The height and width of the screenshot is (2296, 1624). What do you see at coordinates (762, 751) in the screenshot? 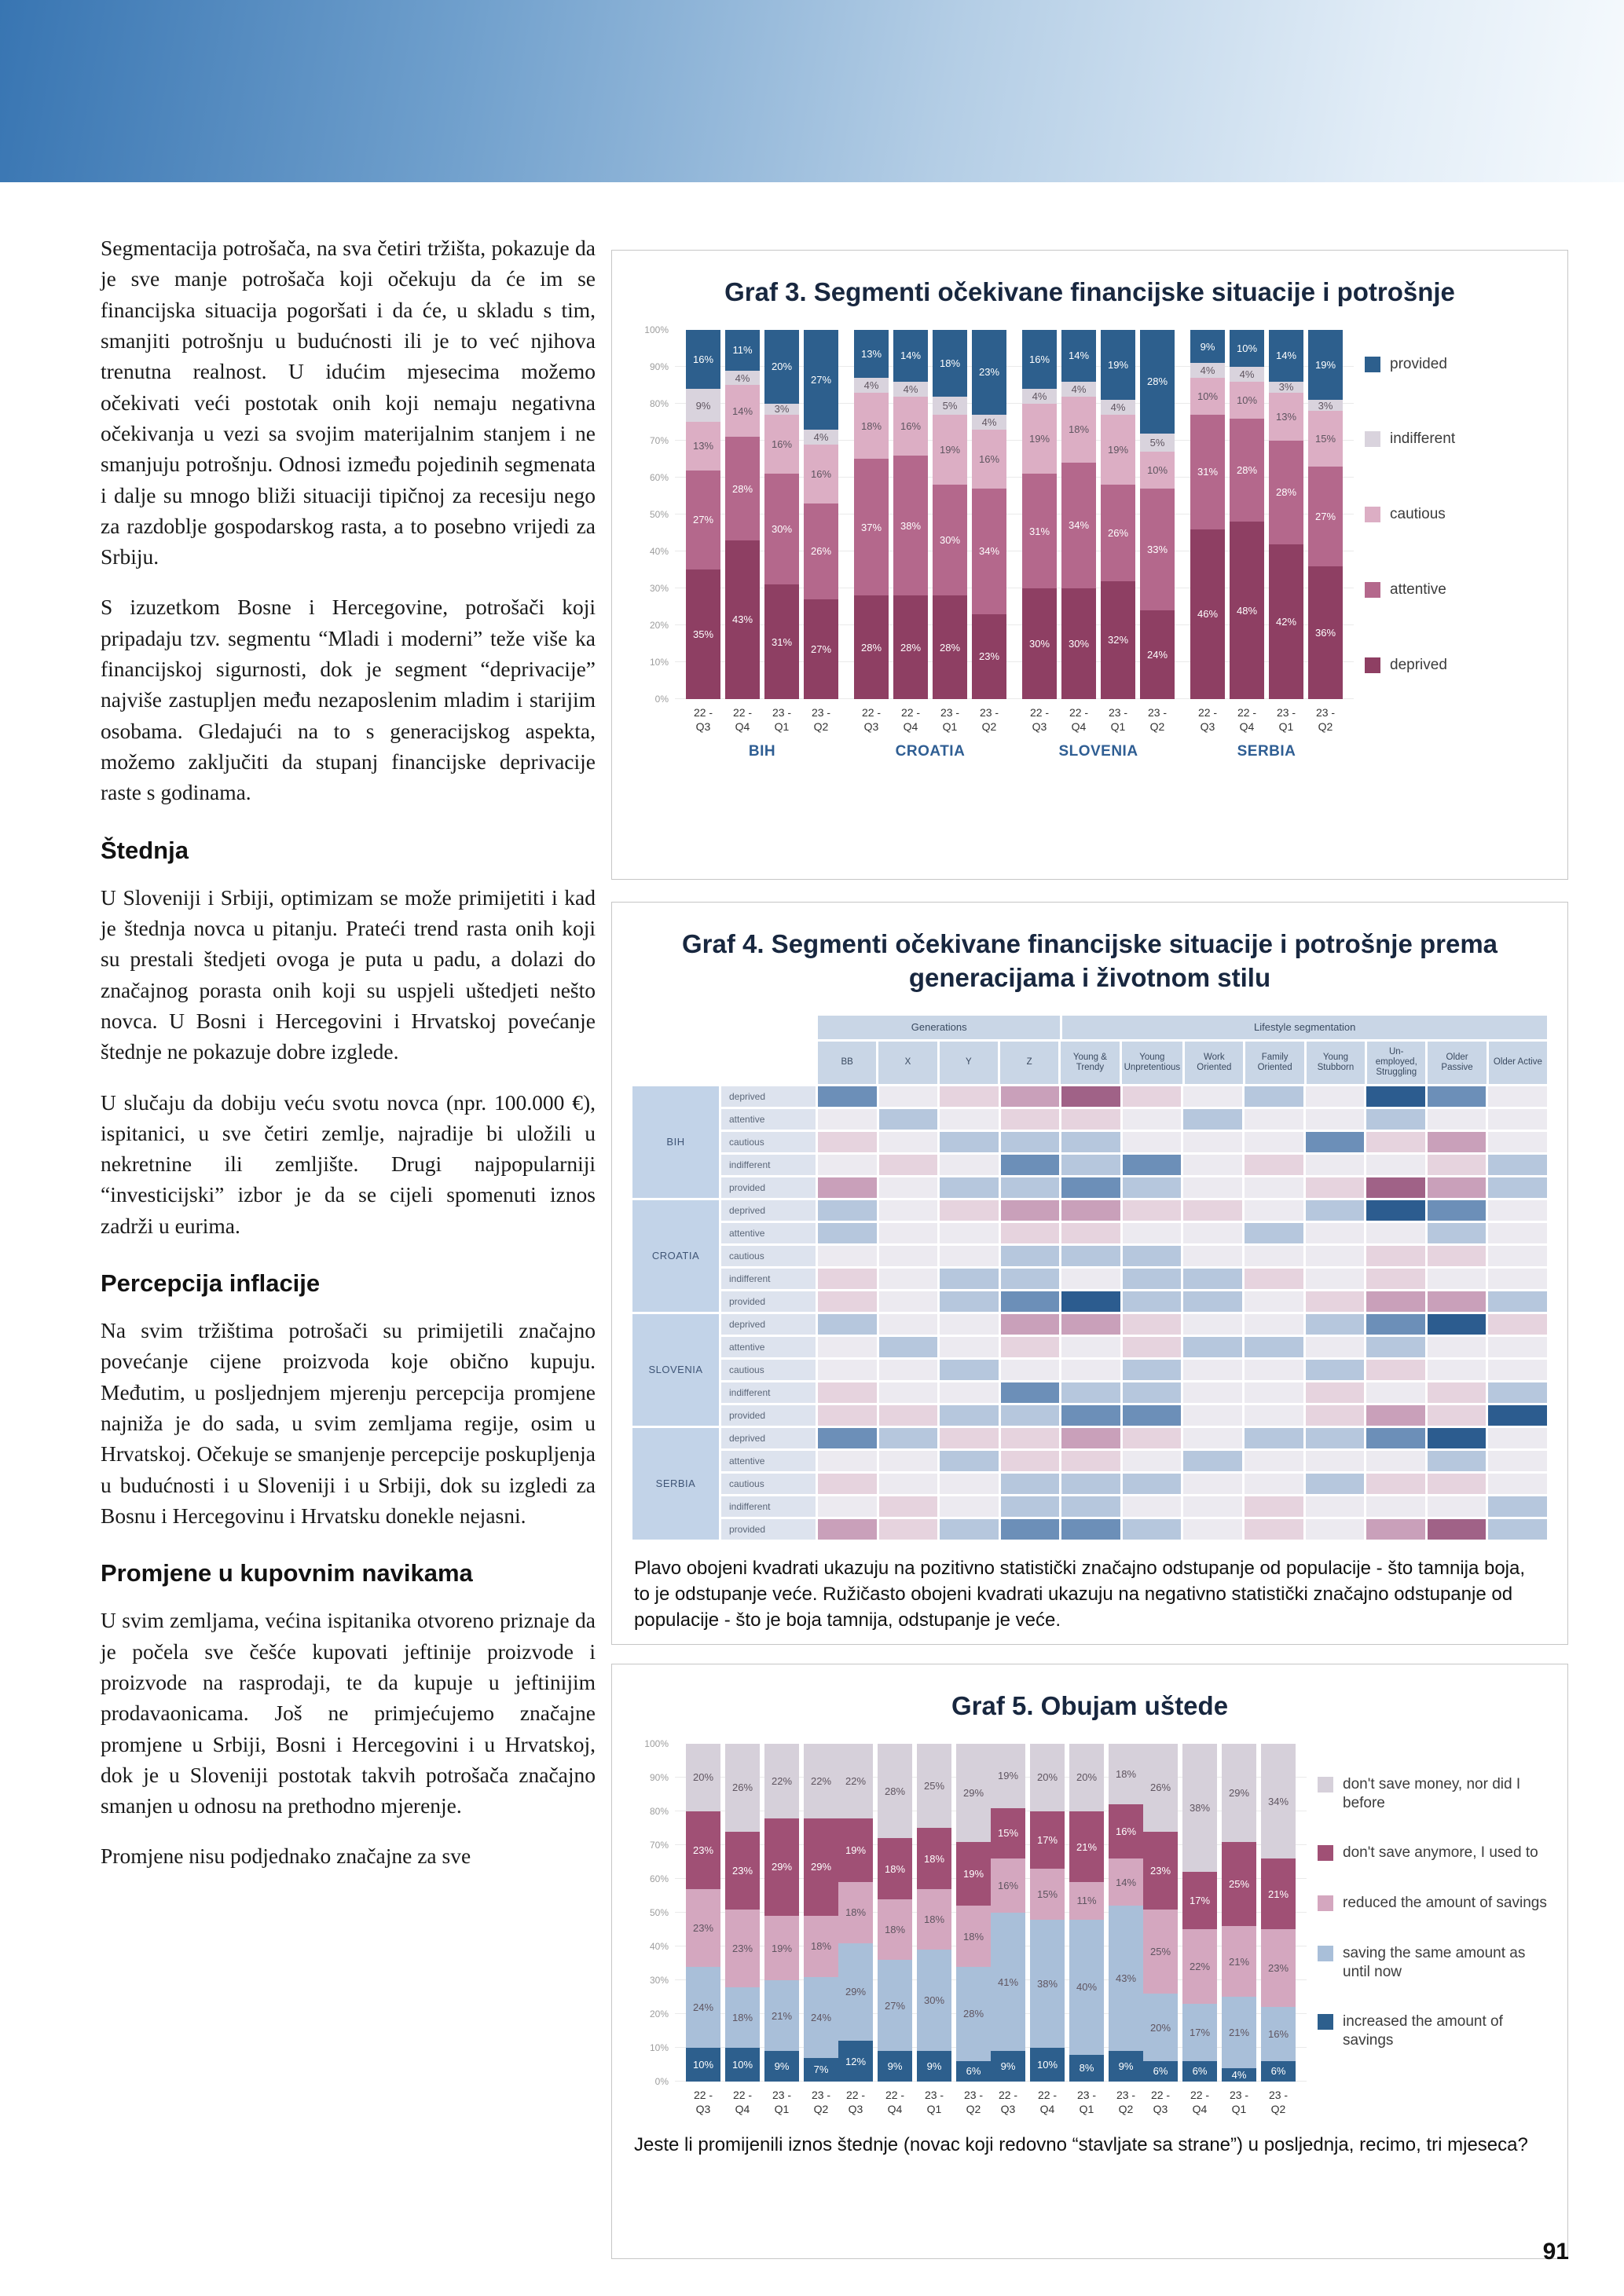
I see `country-label: BIH` at bounding box center [762, 751].